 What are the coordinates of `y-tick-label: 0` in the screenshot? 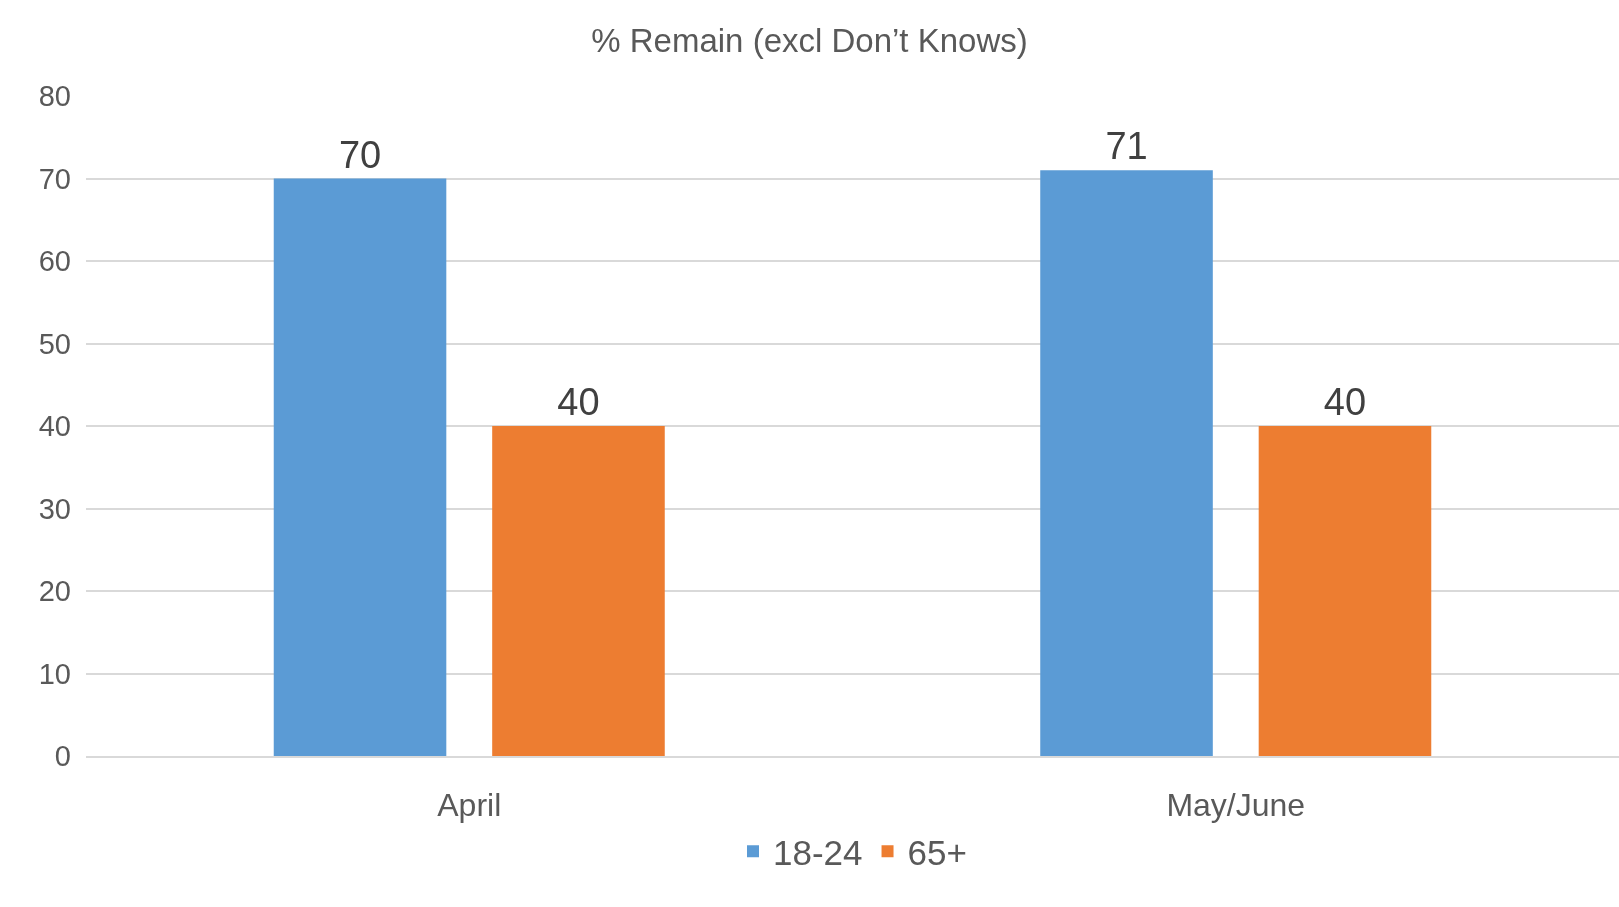 It's located at (62, 756).